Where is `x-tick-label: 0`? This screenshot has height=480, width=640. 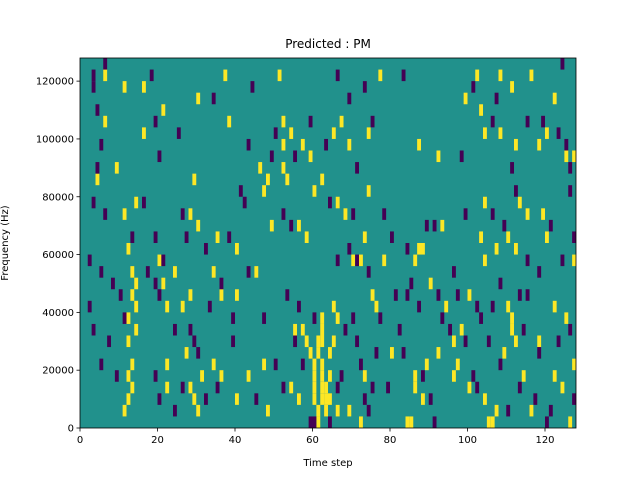
x-tick-label: 0 is located at coordinates (80, 440).